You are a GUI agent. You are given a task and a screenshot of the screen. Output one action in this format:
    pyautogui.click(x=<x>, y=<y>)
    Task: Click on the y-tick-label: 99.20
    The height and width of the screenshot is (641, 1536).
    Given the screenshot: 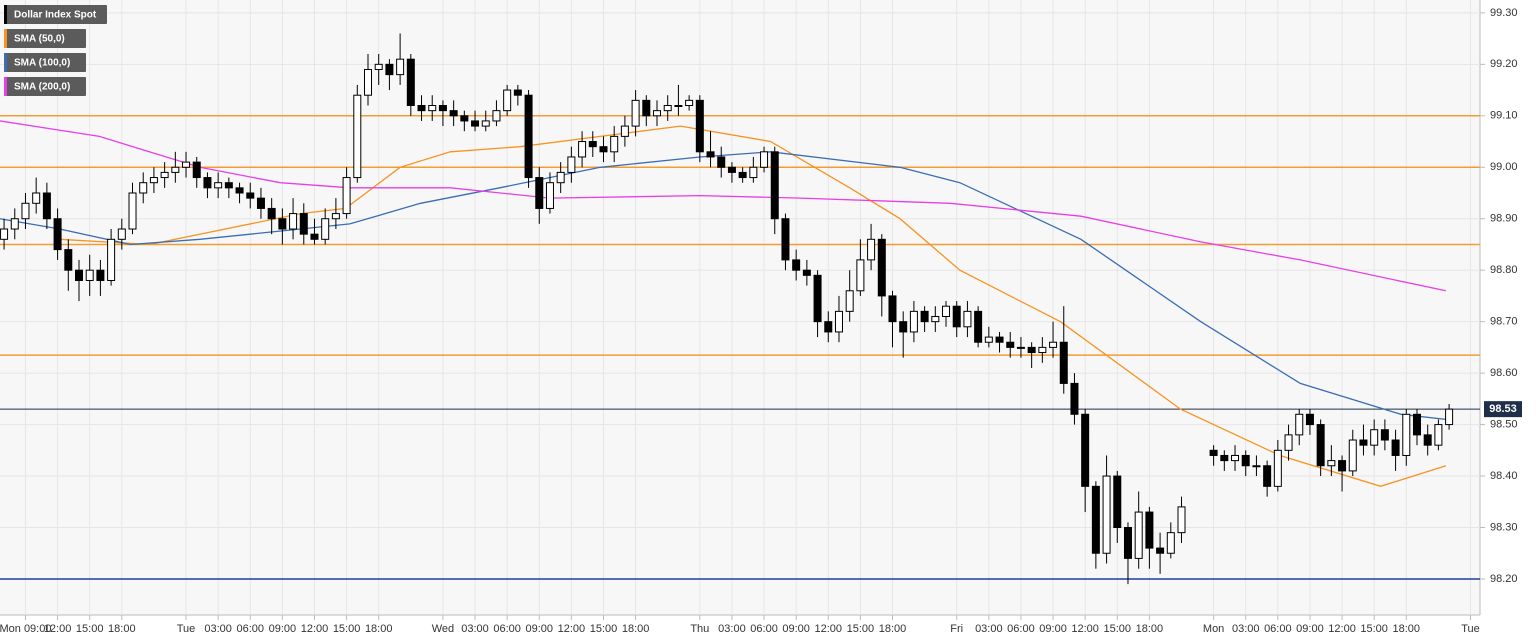 What is the action you would take?
    pyautogui.click(x=1504, y=64)
    